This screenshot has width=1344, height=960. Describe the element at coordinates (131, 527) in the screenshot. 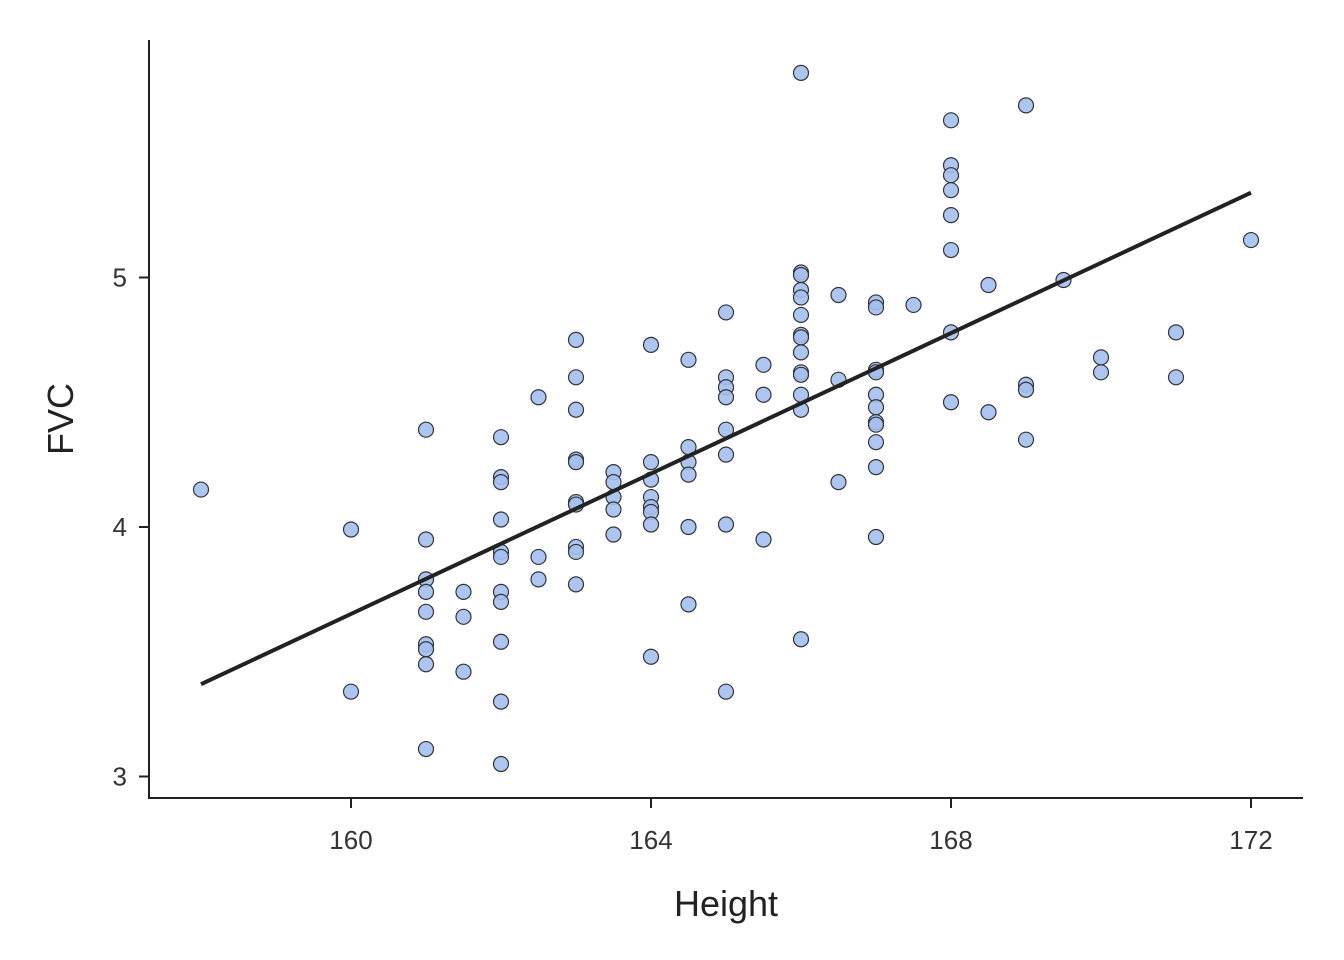

I see `y-ticks: 3 4 5` at that location.